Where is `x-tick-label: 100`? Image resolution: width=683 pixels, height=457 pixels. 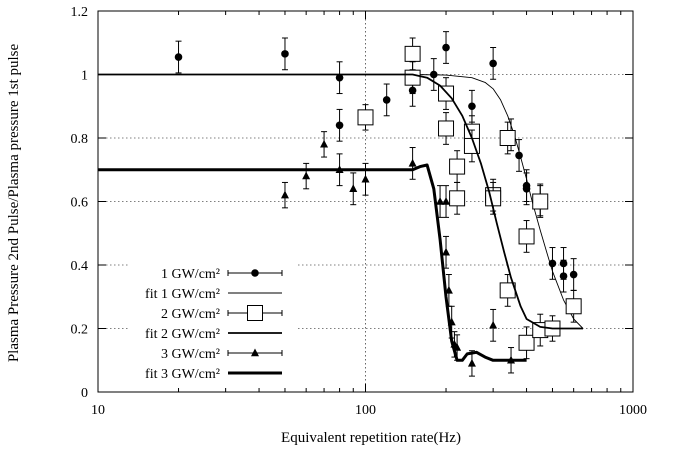
x-tick-label: 100 is located at coordinates (365, 410).